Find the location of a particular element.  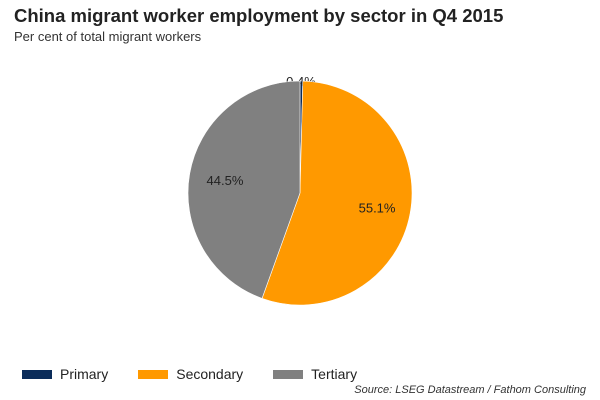

legend-label-primary: Primary is located at coordinates (84, 374).